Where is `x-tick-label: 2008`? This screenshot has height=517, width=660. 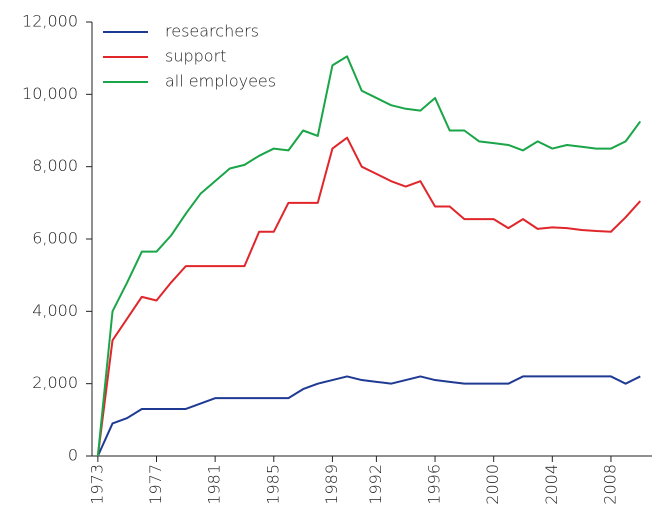 x-tick-label: 2008 is located at coordinates (609, 484).